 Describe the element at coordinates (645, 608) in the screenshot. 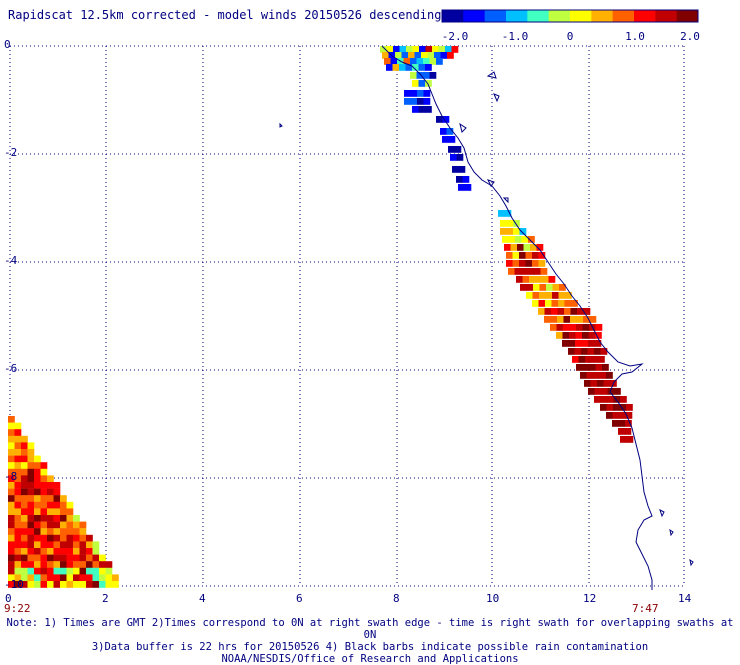

I see `right-swath-time: 7:47` at that location.